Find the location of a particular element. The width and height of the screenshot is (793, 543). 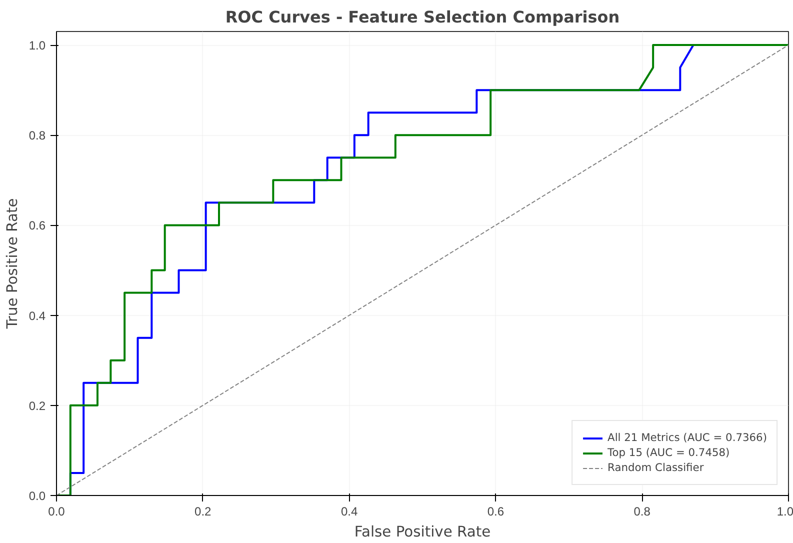

y-tick-label: 0.6 is located at coordinates (37, 225).